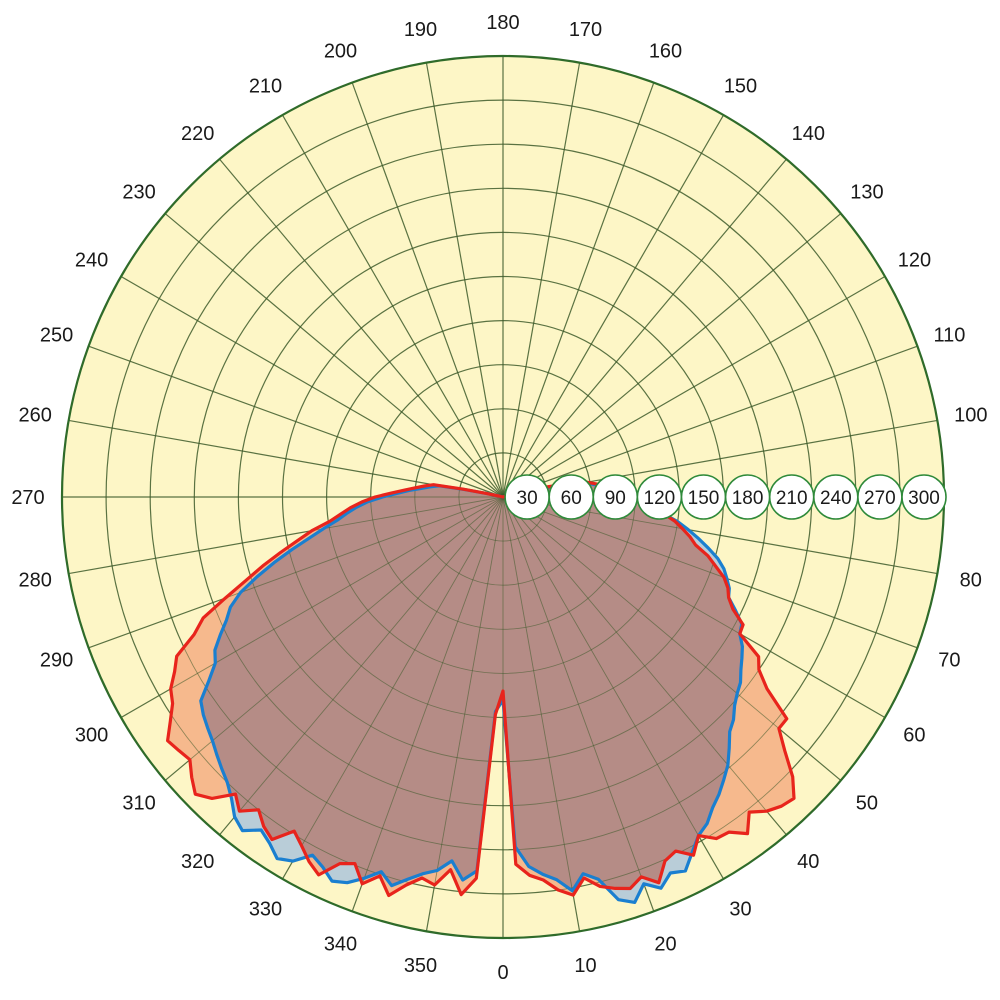 The height and width of the screenshot is (1000, 1000). Describe the element at coordinates (197, 134) in the screenshot. I see `angle-label-220: 220` at that location.